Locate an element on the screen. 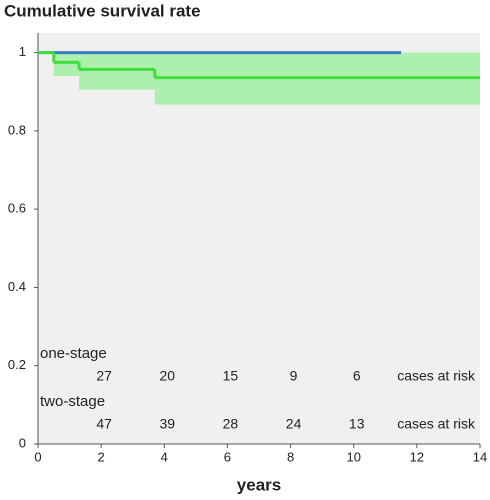 The width and height of the screenshot is (490, 500). cases-at-risk: 13 is located at coordinates (357, 424).